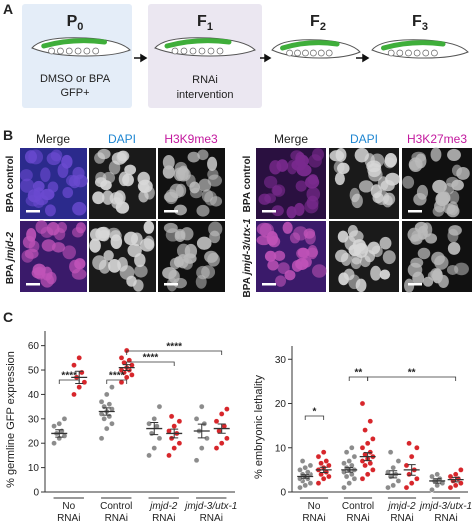 The height and width of the screenshot is (529, 474). Describe the element at coordinates (291, 139) in the screenshot. I see `column-header: Merge` at that location.